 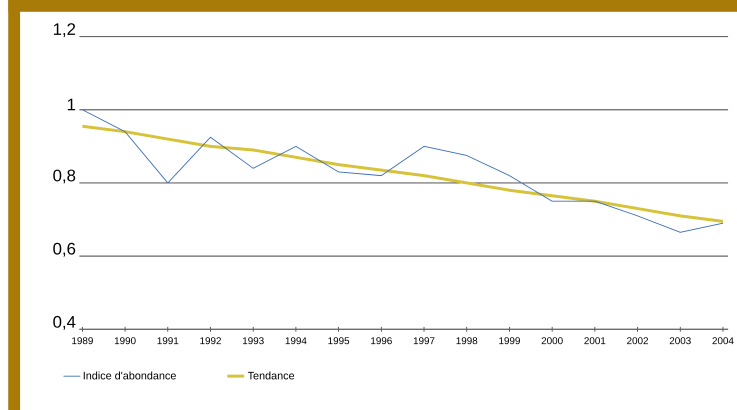 What do you see at coordinates (680, 340) in the screenshot?
I see `x-tick-label: 2003` at bounding box center [680, 340].